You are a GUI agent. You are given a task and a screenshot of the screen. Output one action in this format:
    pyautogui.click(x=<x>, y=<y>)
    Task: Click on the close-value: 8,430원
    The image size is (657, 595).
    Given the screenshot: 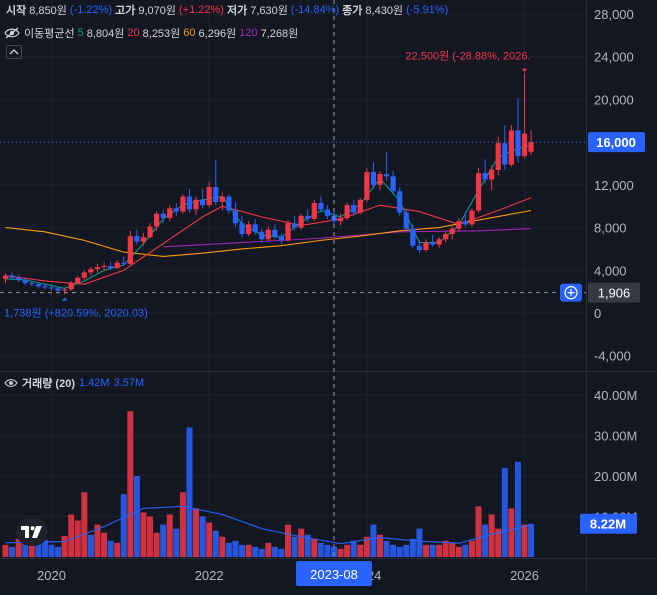 What is the action you would take?
    pyautogui.click(x=384, y=11)
    